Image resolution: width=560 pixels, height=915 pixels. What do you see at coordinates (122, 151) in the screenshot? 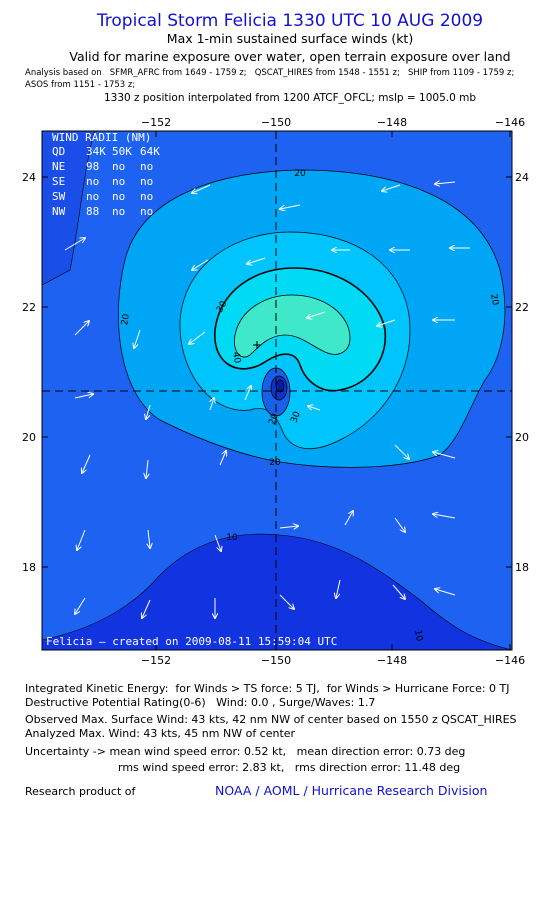
I see `wind-radii-header: 50K` at bounding box center [122, 151].